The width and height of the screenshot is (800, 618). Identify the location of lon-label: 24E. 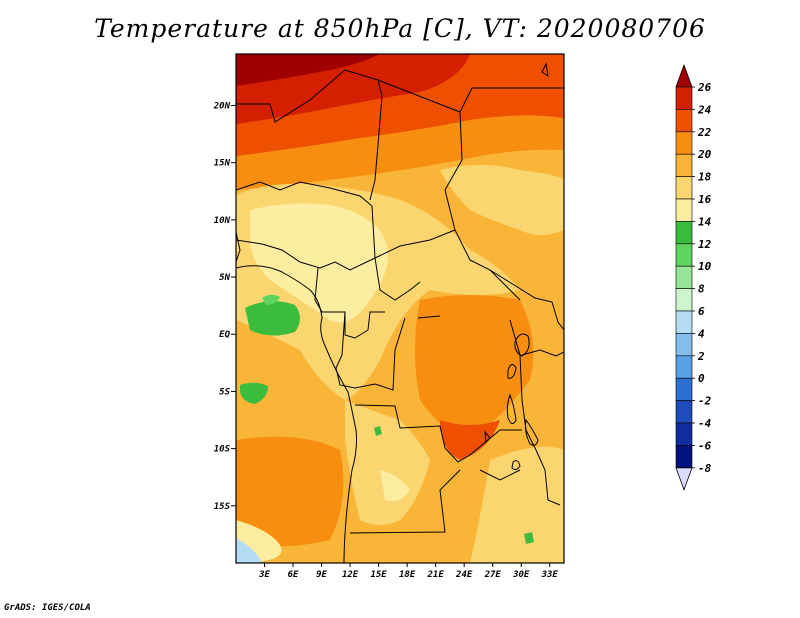
(464, 575).